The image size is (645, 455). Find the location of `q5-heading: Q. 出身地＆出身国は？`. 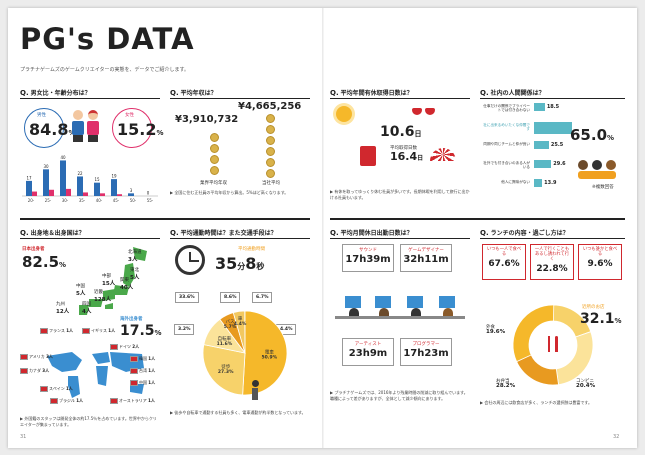

q5-heading: Q. 出身地＆出身国は？ is located at coordinates (90, 233).